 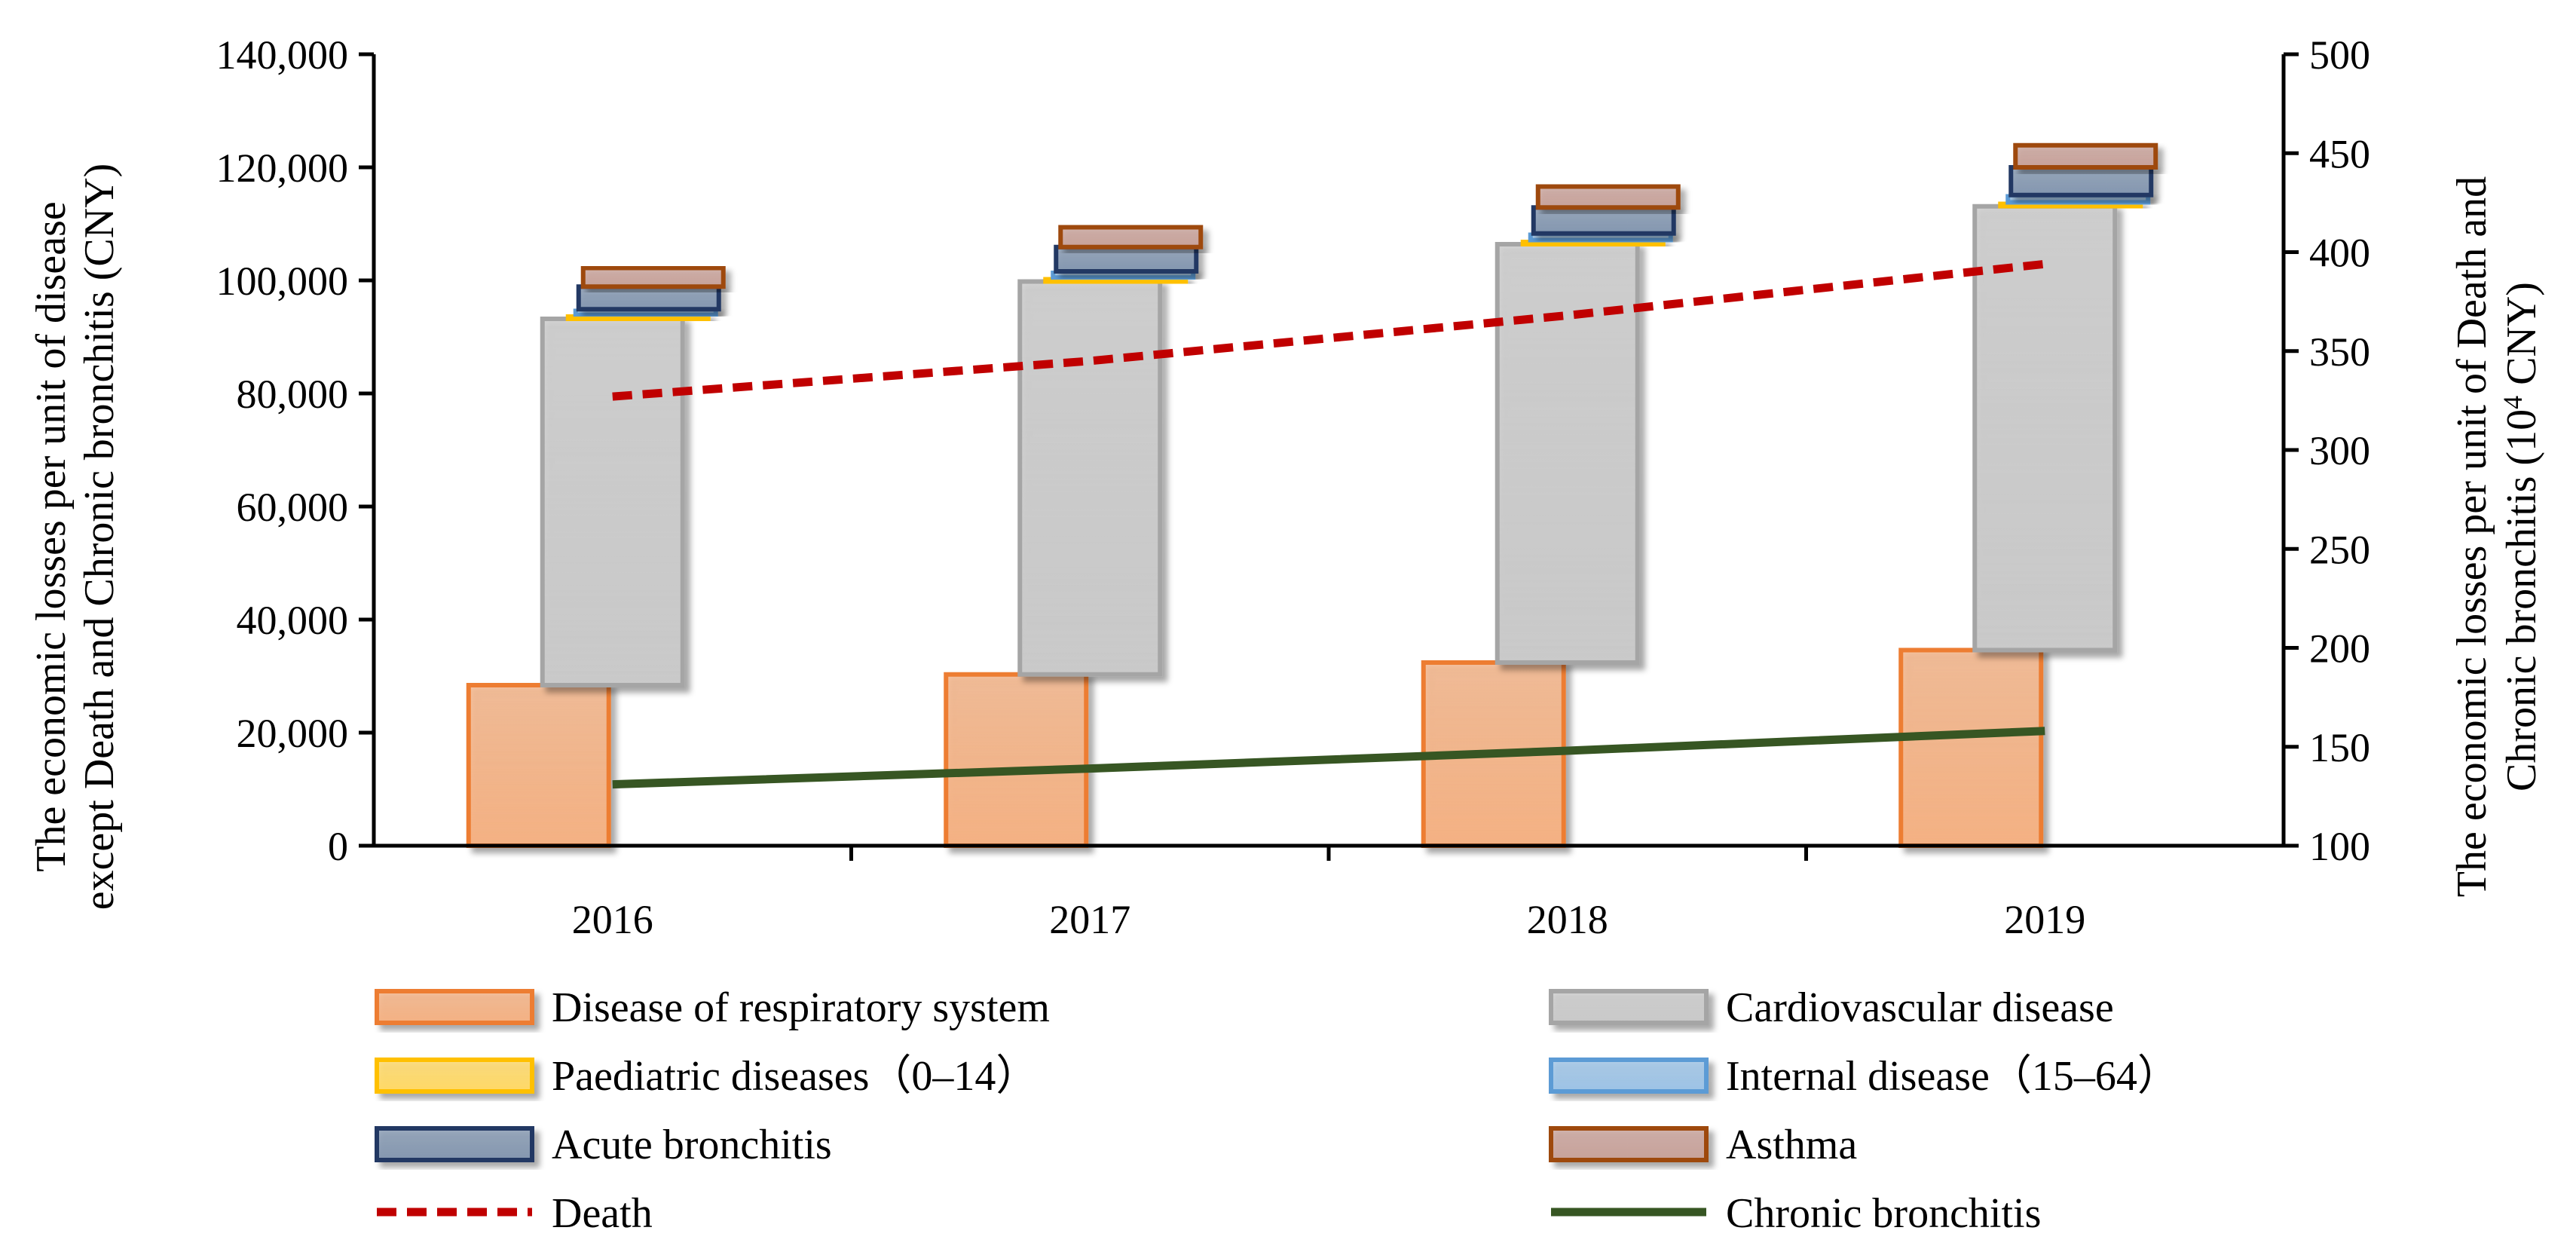 What do you see at coordinates (2045, 428) in the screenshot?
I see `bar-cardio-2019` at bounding box center [2045, 428].